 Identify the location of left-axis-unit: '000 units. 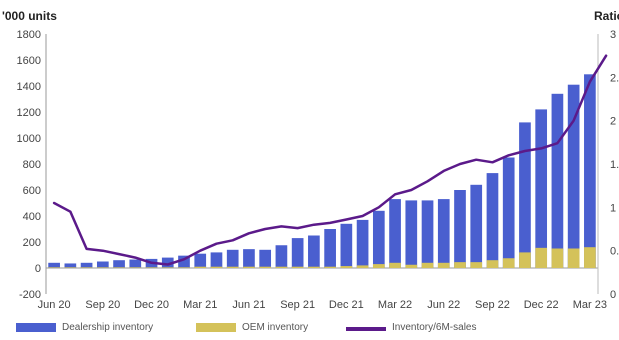
(29, 16).